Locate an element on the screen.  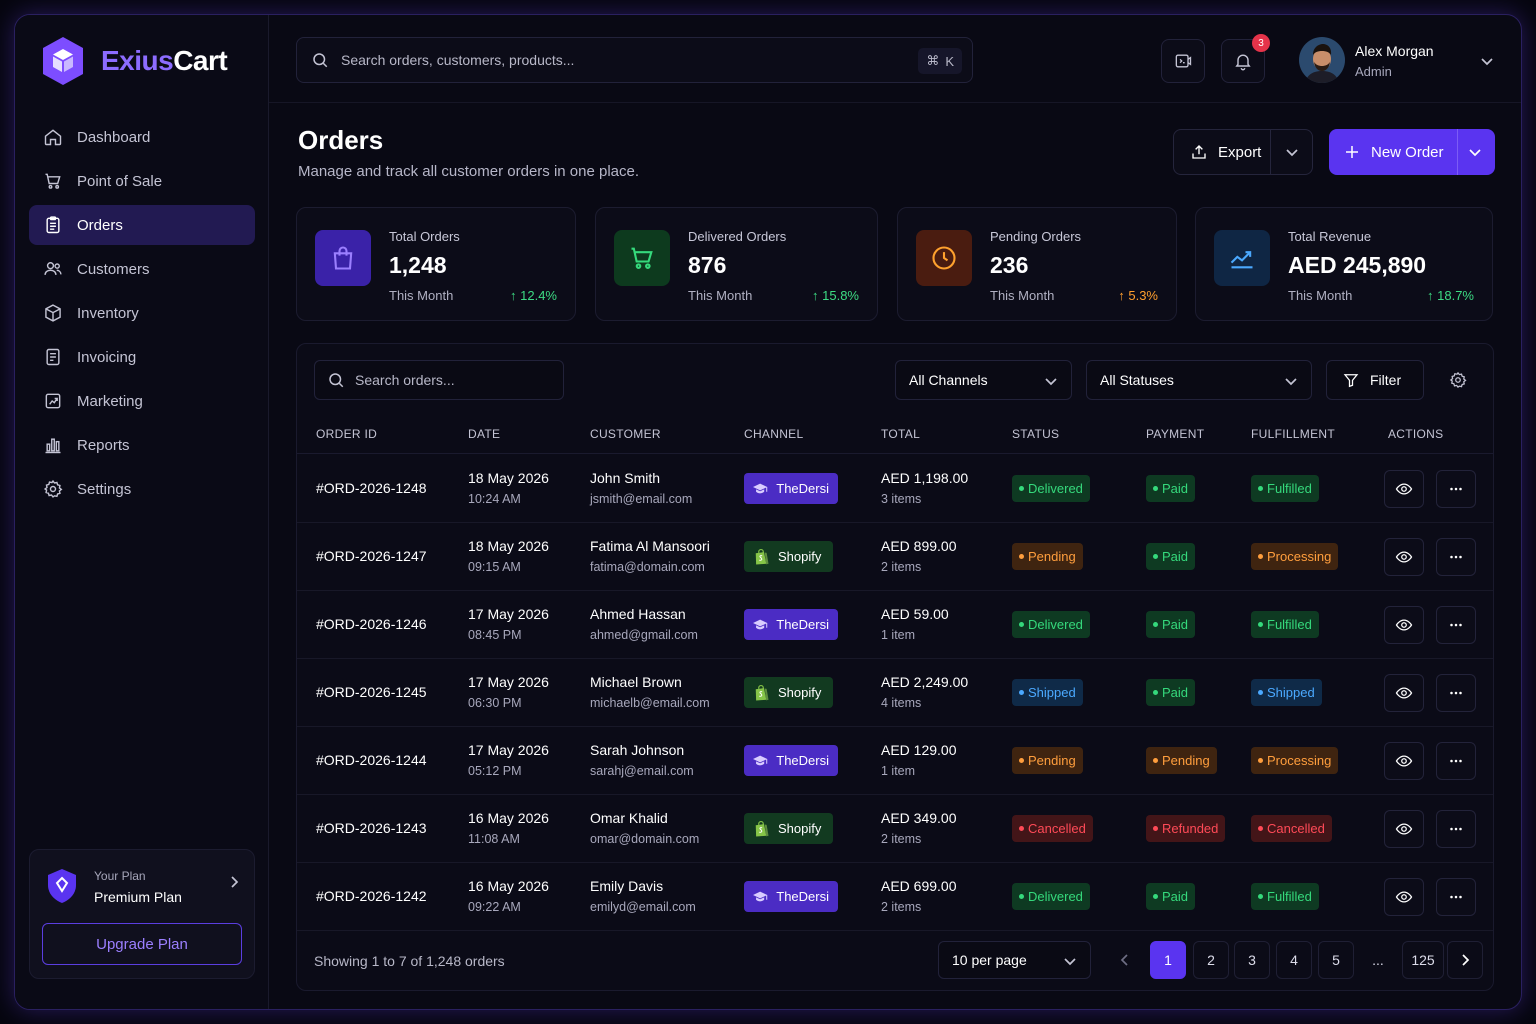
column-header-customer: CUSTOMER is located at coordinates (625, 434).